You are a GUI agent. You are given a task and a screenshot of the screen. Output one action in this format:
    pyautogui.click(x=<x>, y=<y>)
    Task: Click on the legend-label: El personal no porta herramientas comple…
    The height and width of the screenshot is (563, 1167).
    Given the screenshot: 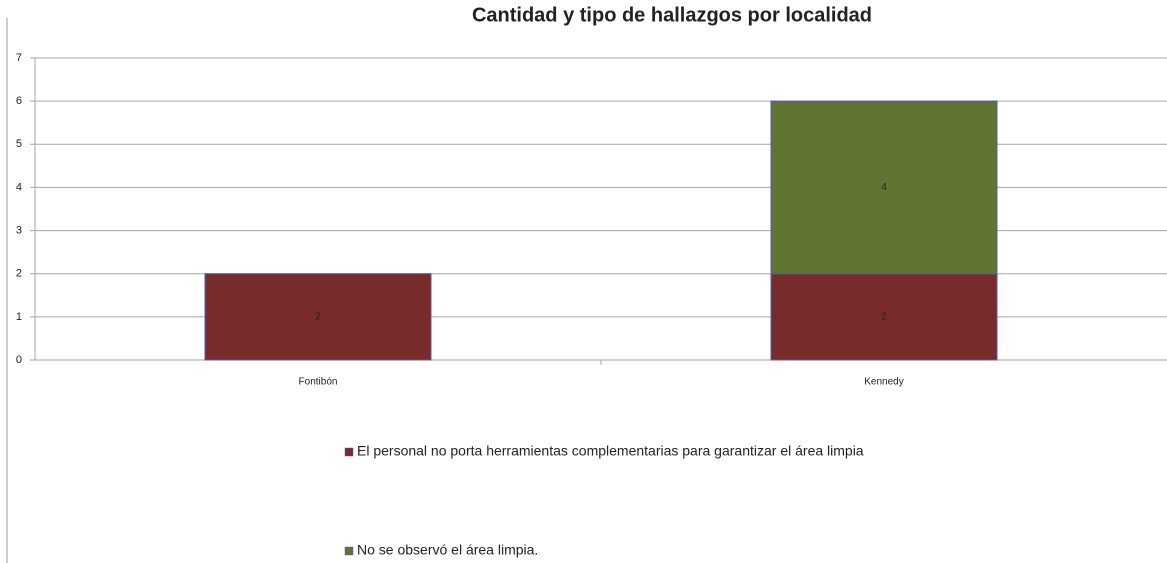 What is the action you would take?
    pyautogui.click(x=610, y=451)
    